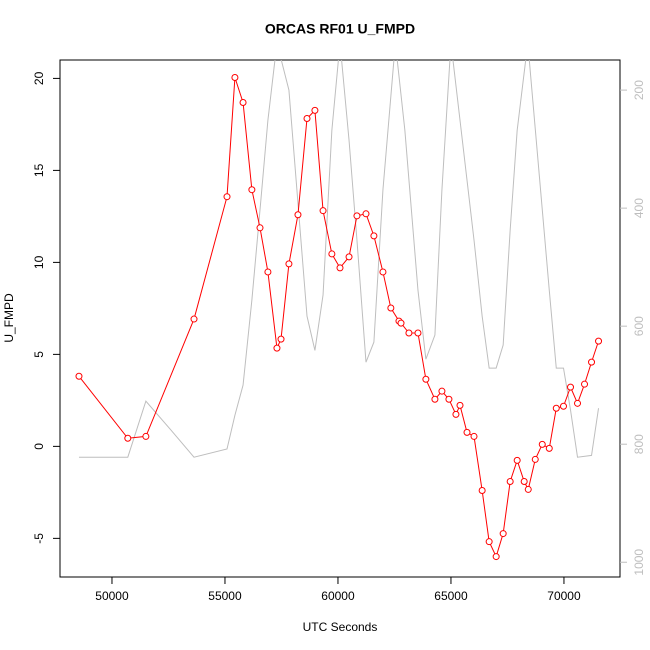 The height and width of the screenshot is (650, 650). What do you see at coordinates (639, 562) in the screenshot?
I see `y2-tick-label: 1000` at bounding box center [639, 562].